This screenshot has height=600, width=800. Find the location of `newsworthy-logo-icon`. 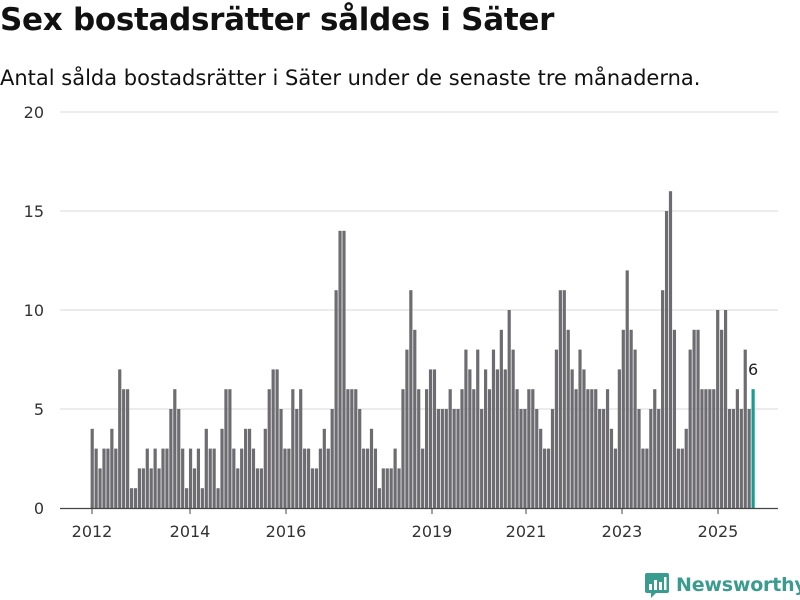

newsworthy-logo-icon is located at coordinates (657, 585).